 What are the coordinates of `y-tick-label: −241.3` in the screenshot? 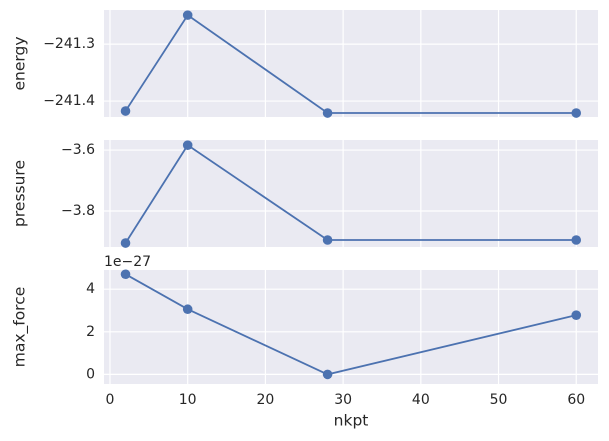 It's located at (69, 44).